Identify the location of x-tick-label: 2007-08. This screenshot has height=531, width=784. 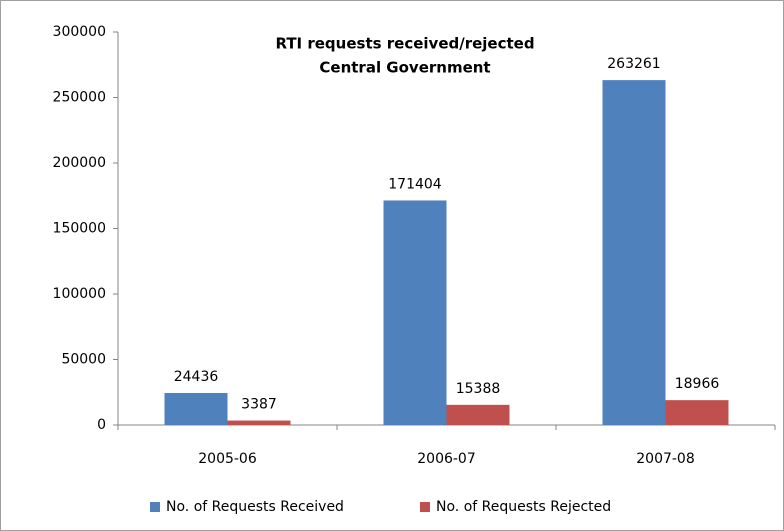
(665, 459).